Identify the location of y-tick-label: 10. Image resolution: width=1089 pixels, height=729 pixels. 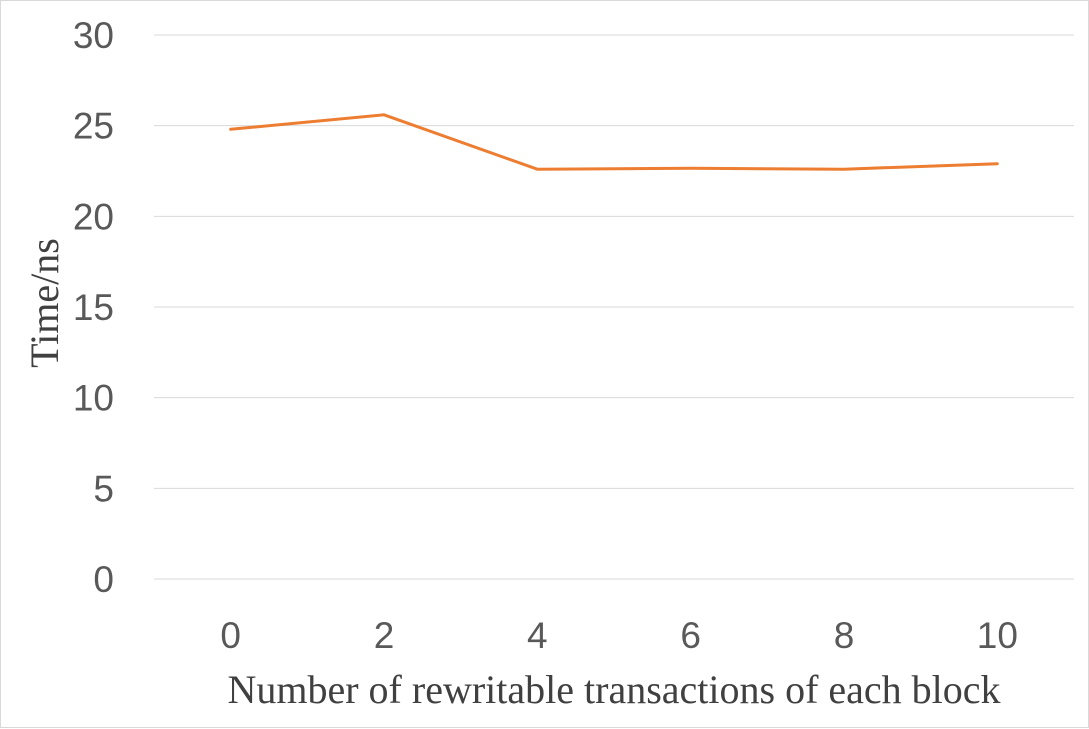
(93, 398).